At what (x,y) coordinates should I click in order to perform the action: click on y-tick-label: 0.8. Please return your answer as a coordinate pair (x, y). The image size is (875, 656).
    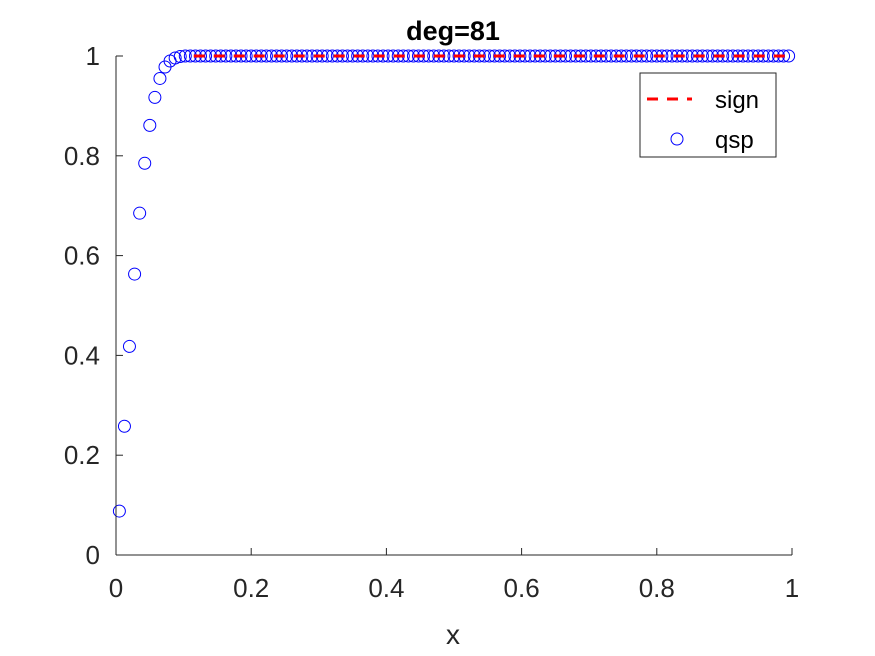
    Looking at the image, I should click on (82, 156).